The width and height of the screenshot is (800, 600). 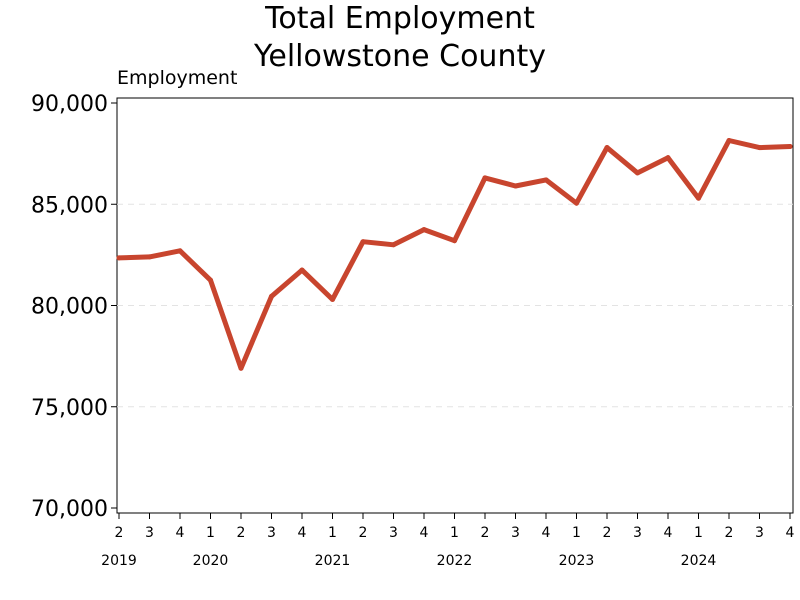 I want to click on y-tick-label: 75,000, so click(x=69, y=408).